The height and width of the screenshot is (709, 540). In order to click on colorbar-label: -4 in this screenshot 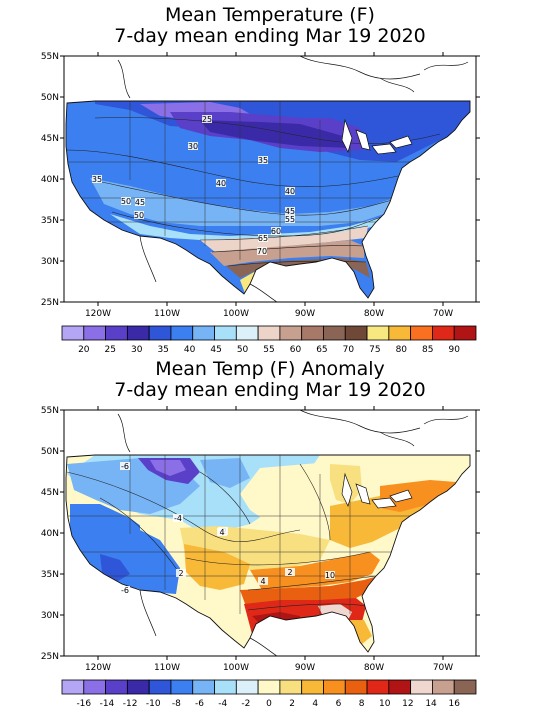, I will do `click(222, 704)`.